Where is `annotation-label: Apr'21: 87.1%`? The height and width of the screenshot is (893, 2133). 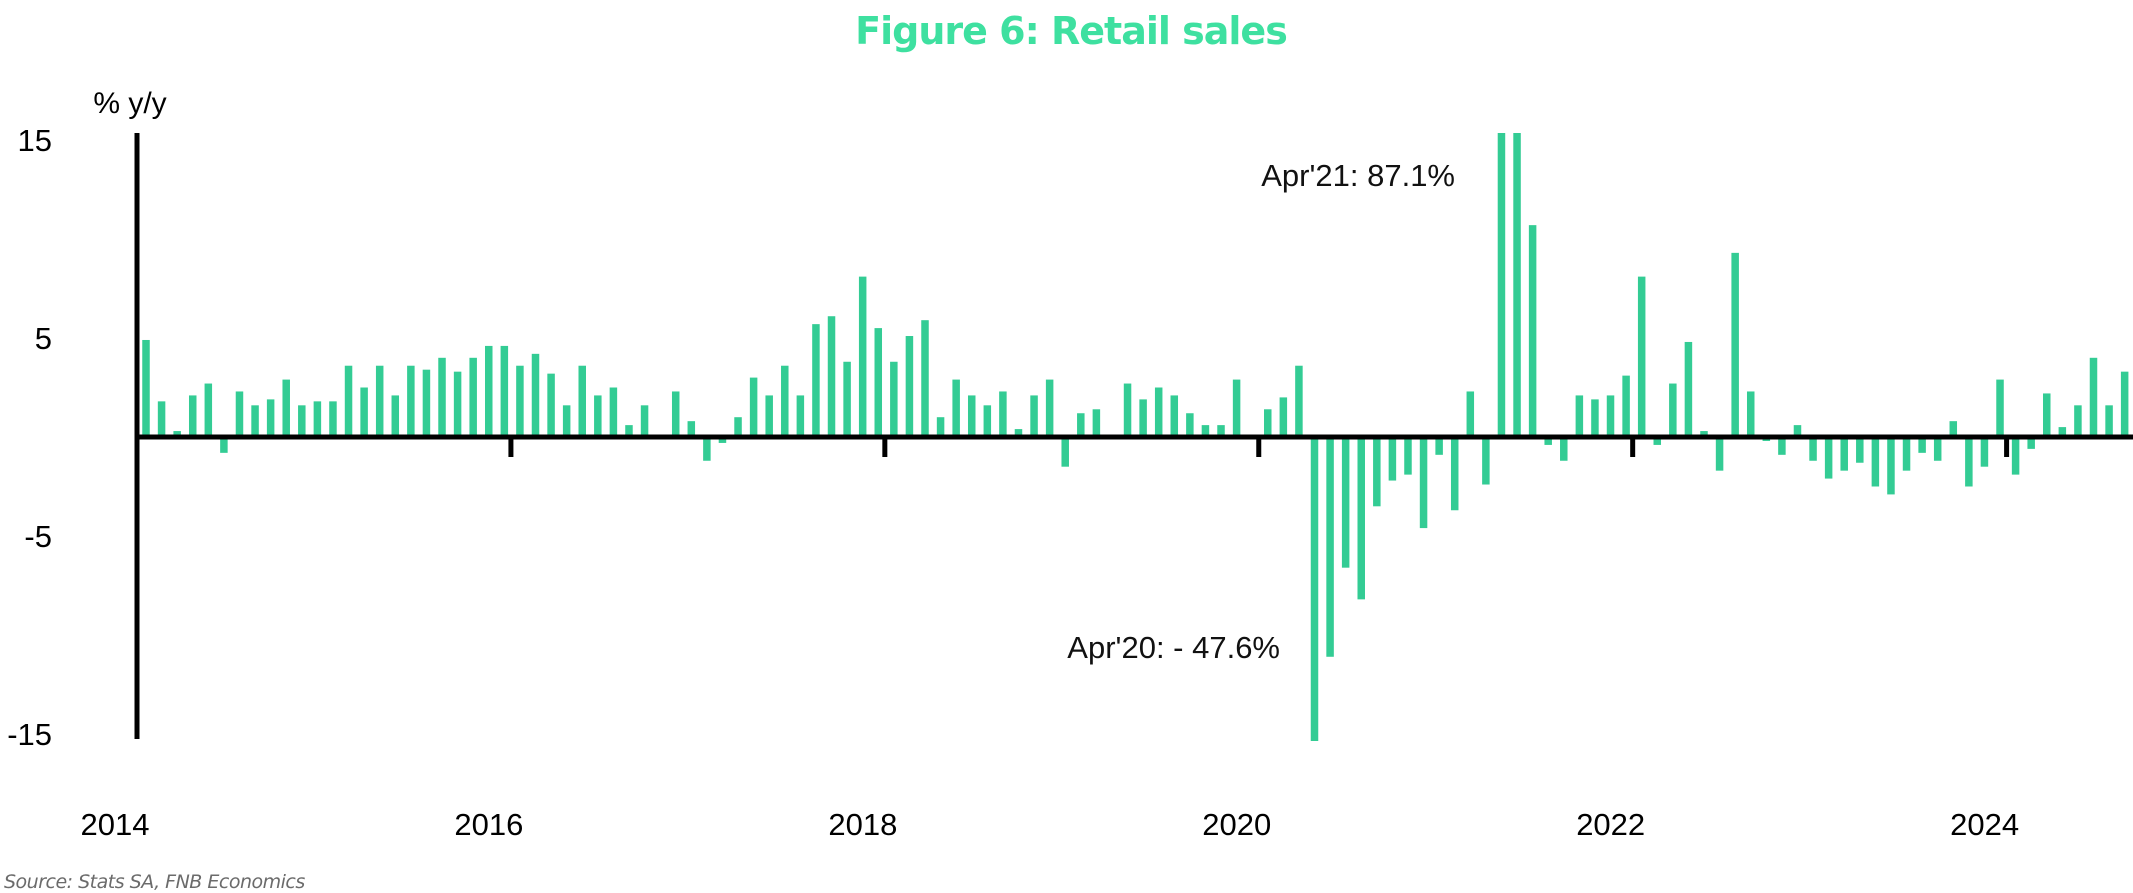 annotation-label: Apr'21: 87.1% is located at coordinates (1358, 175).